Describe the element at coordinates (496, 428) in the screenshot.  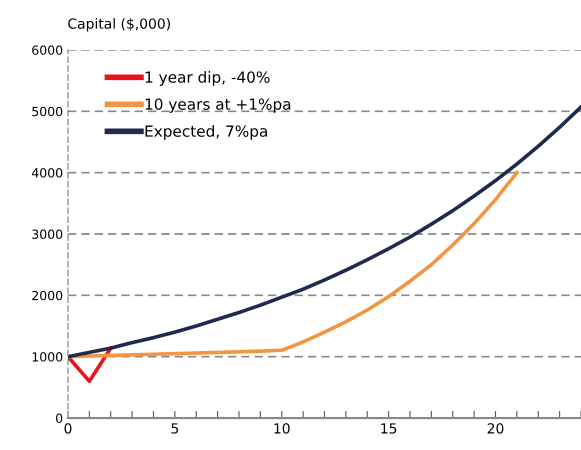
I see `x-tick-label: 20` at that location.